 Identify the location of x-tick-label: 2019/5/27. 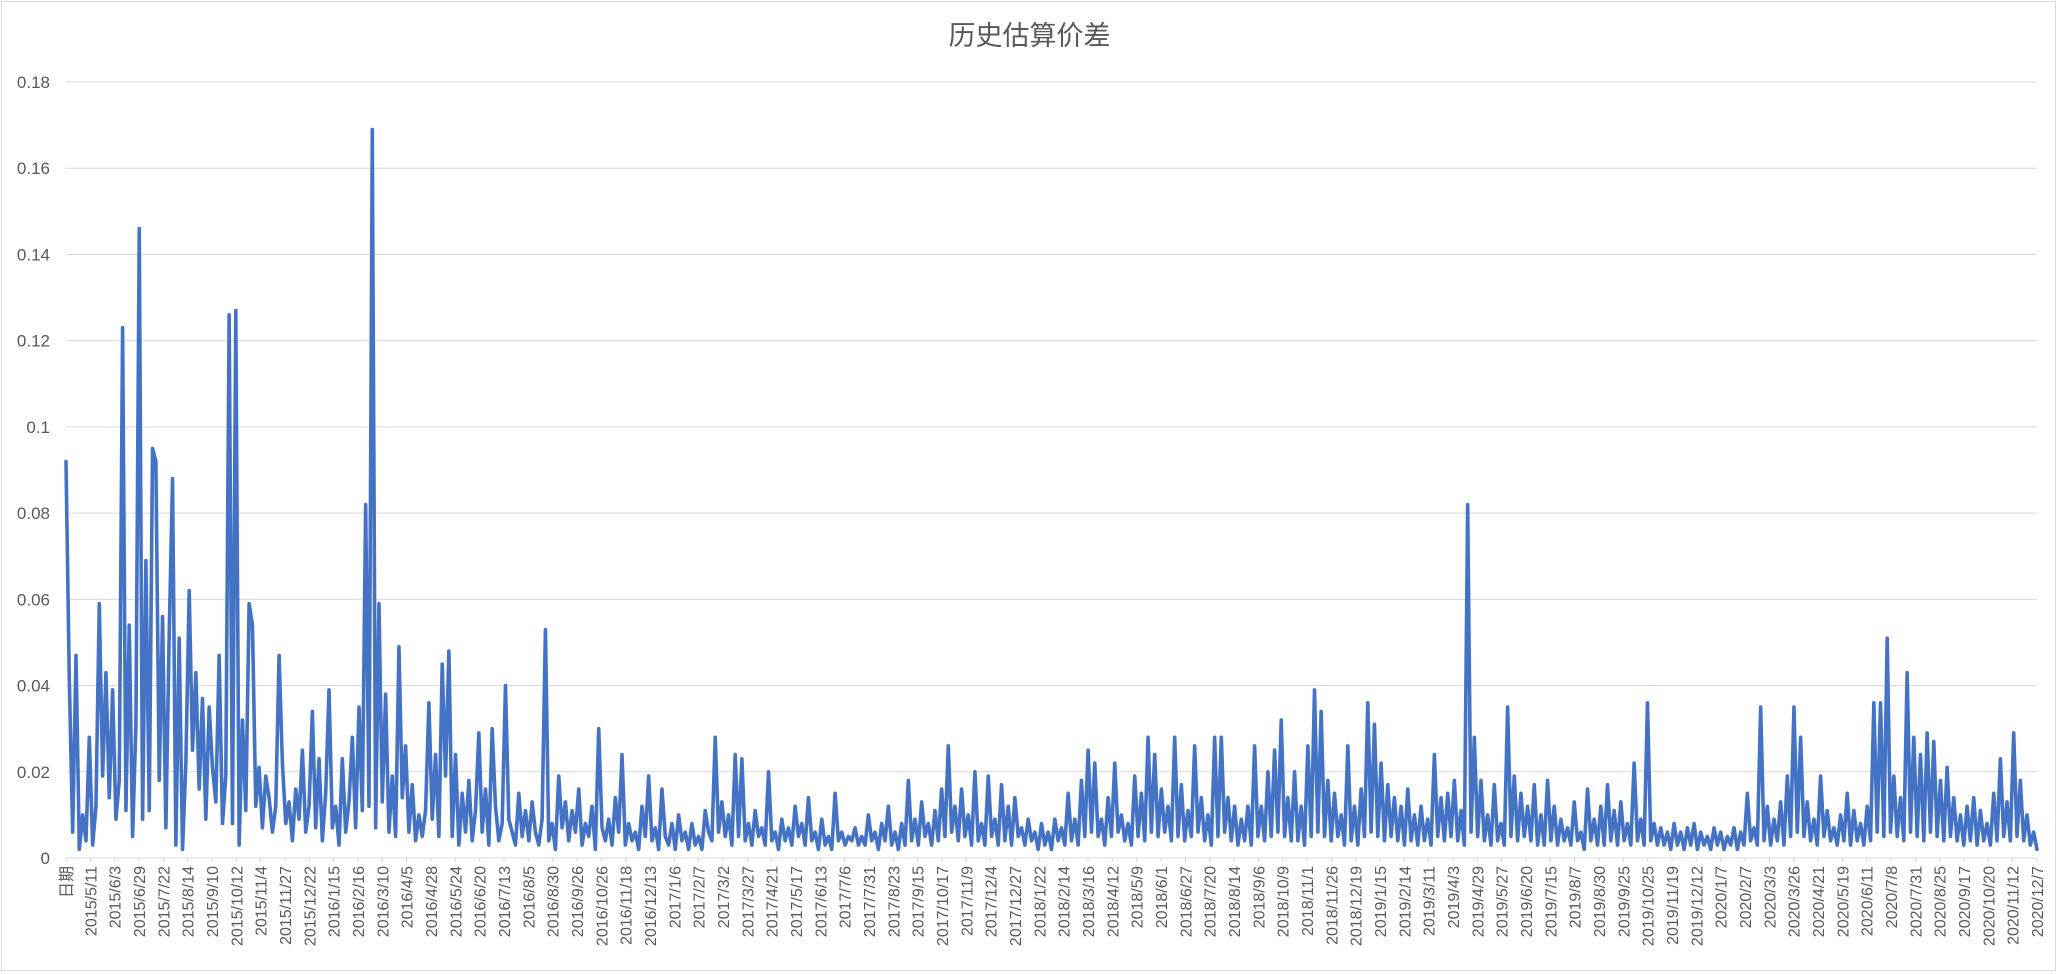
(1503, 901).